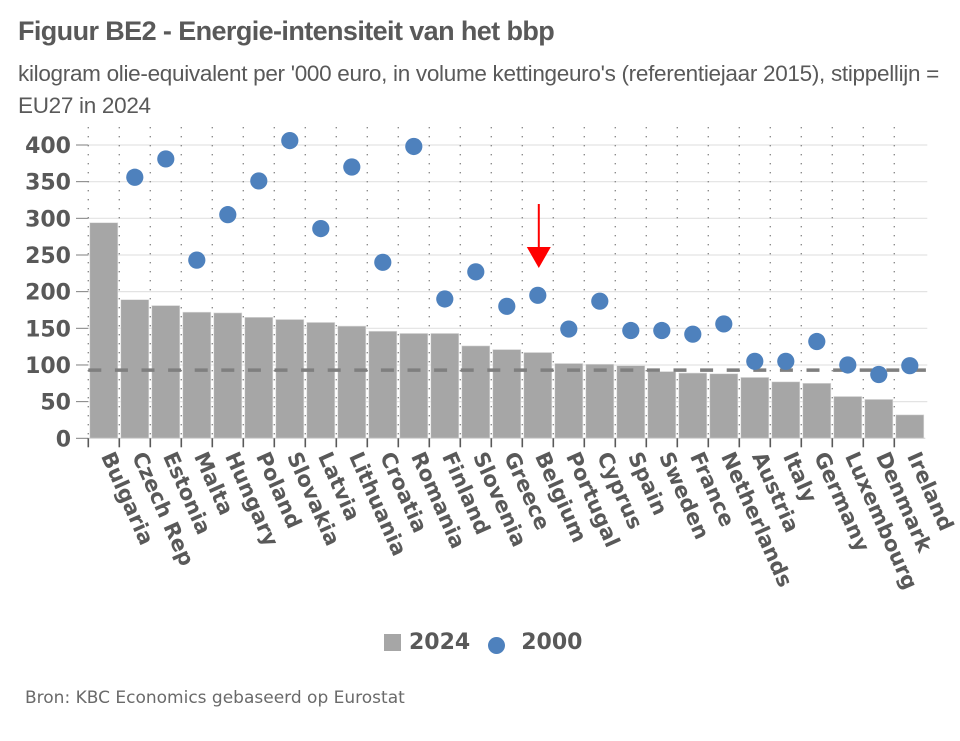 This screenshot has width=960, height=741. I want to click on bar-2024-belgium, so click(538, 395).